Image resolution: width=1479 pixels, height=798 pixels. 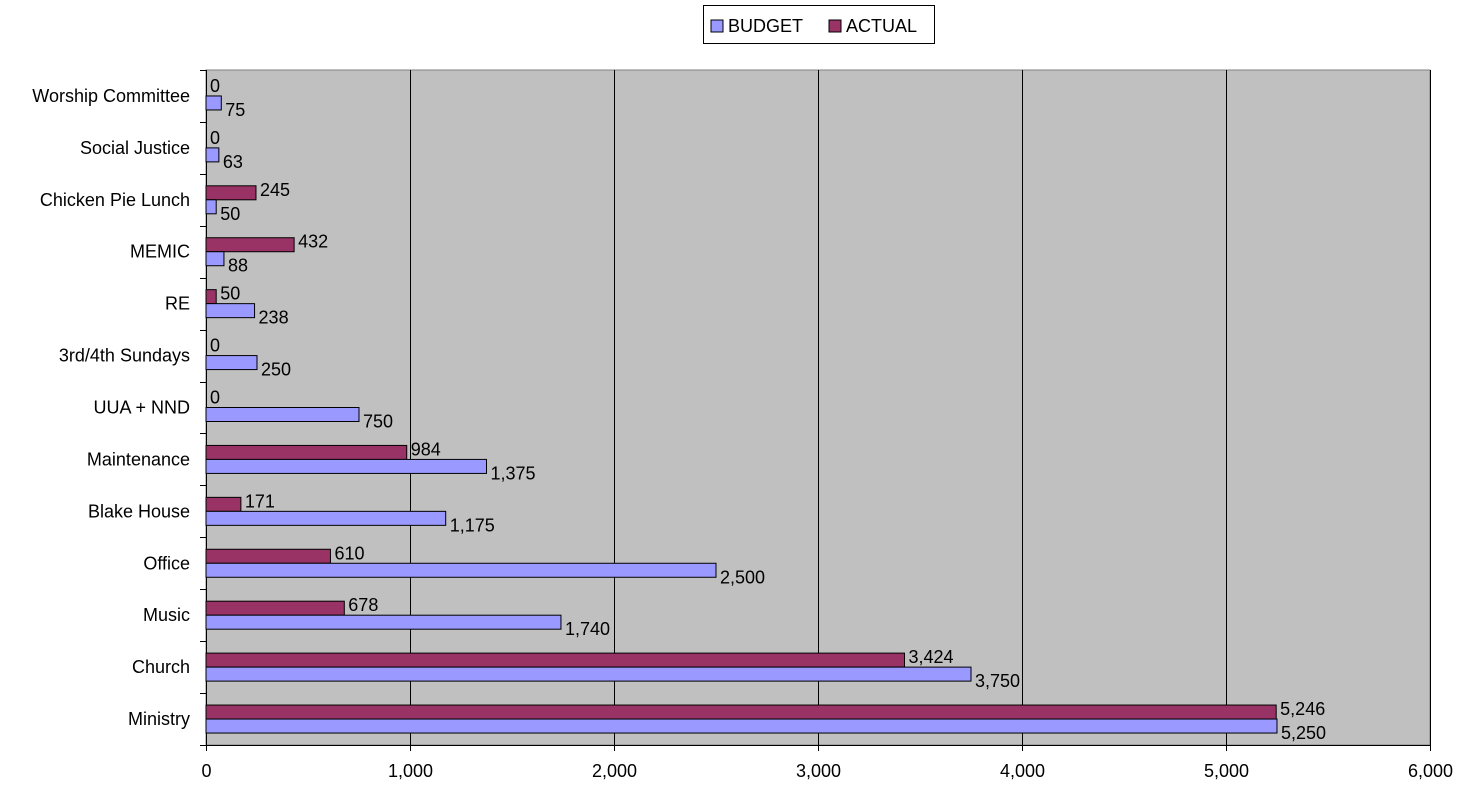 I want to click on data-label-budget: 5,250, so click(x=1303, y=733).